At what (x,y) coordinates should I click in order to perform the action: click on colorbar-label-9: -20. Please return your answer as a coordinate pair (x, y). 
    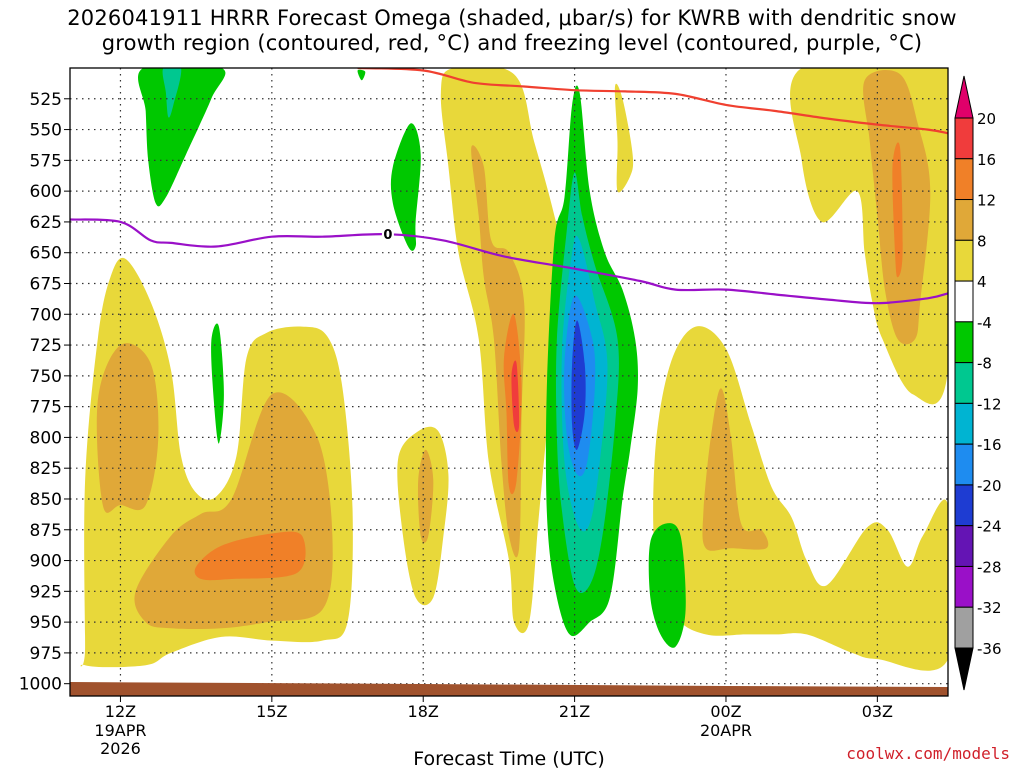
    Looking at the image, I should click on (989, 486).